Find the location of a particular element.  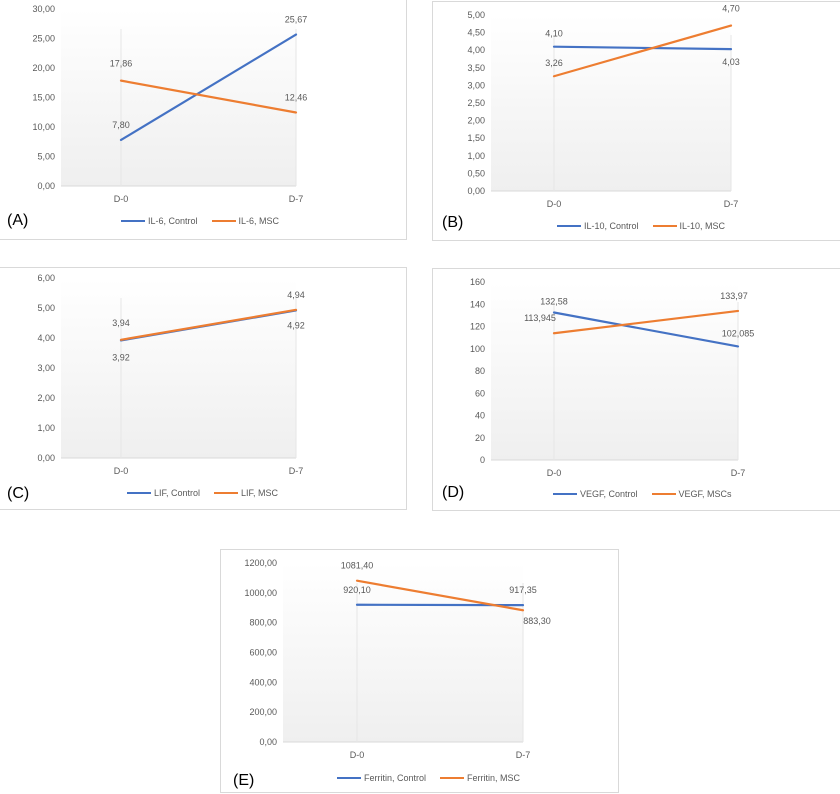

y-tick-label: 4,50 is located at coordinates (476, 33).